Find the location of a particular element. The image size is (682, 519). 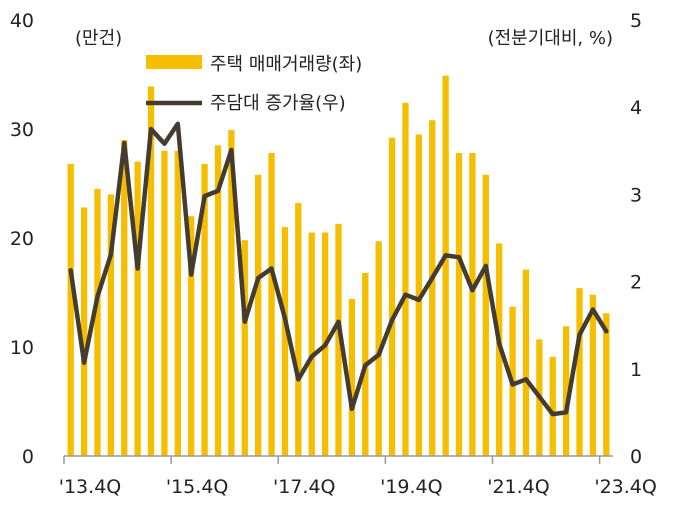

x-tick-label-3: '19.4Q is located at coordinates (411, 487).